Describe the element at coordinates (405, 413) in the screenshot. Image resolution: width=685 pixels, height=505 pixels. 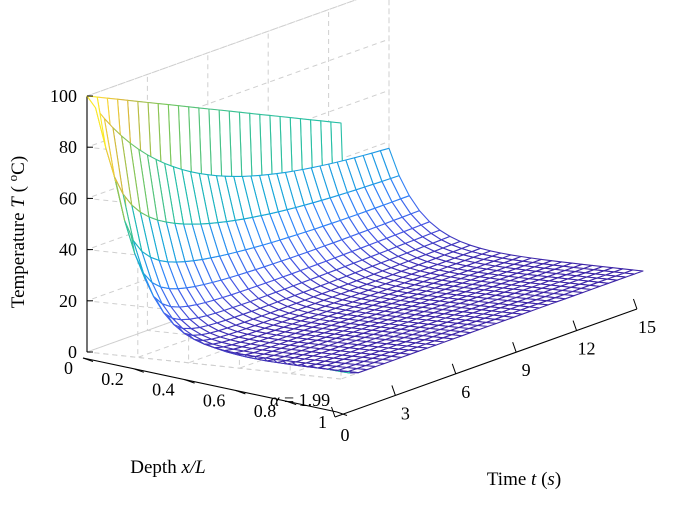
I see `x-tick-label: 3` at that location.